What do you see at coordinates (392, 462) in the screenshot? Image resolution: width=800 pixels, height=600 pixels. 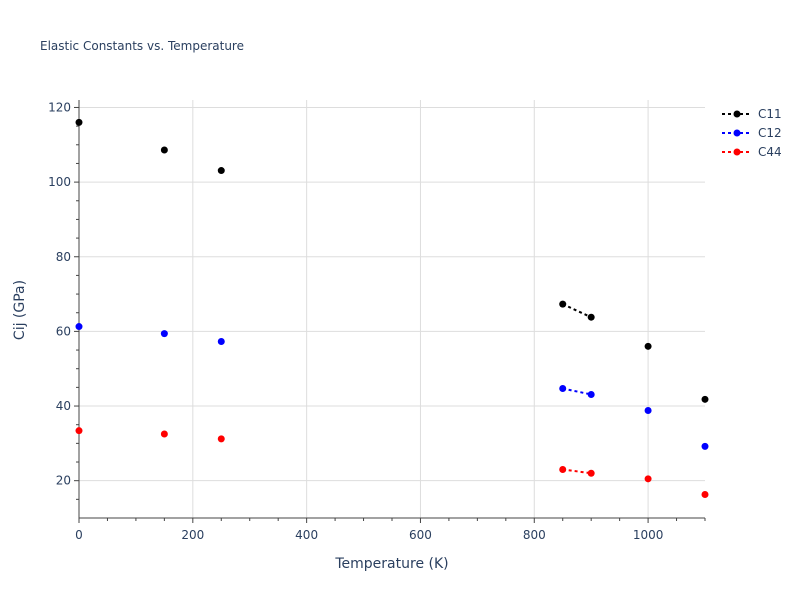 I see `series-c44` at bounding box center [392, 462].